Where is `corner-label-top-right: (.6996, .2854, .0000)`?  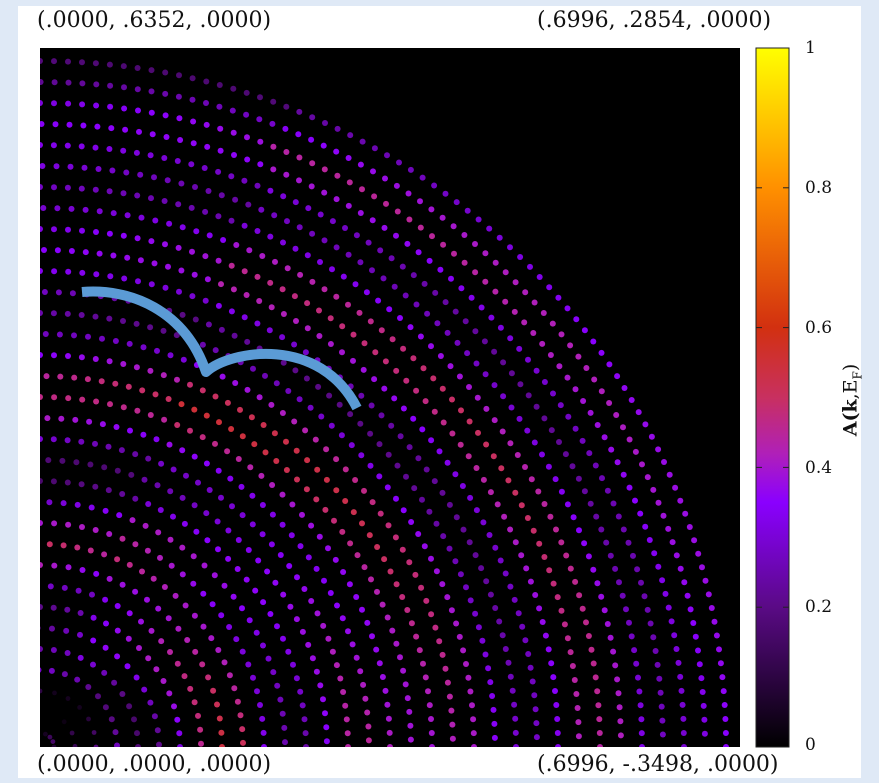
corner-label-top-right: (.6996, .2854, .0000) is located at coordinates (654, 20).